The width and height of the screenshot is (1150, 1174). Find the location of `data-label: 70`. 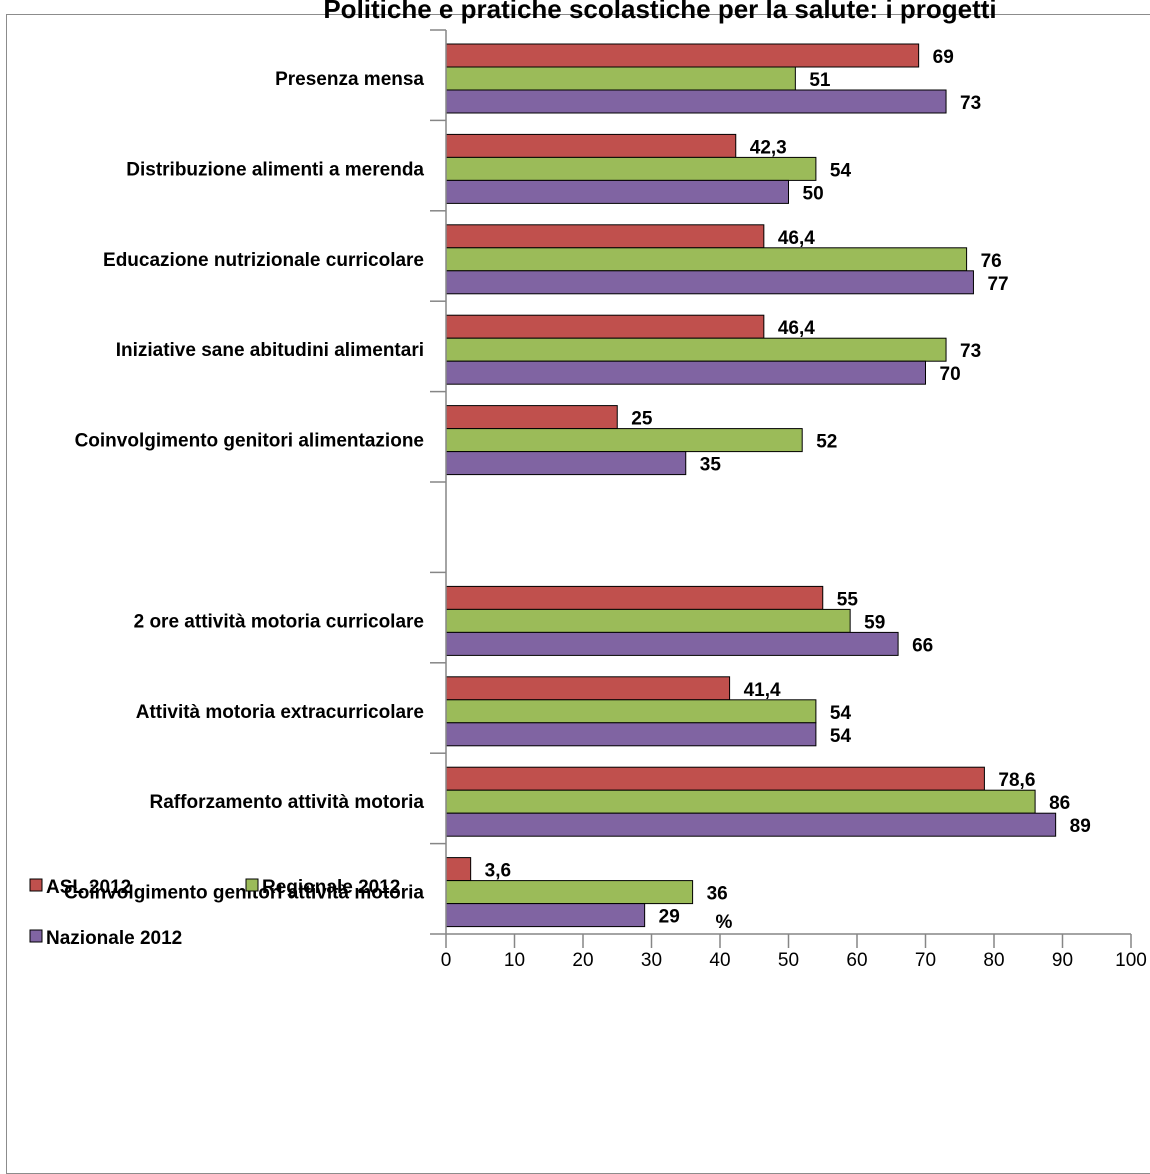

data-label: 70 is located at coordinates (950, 374).